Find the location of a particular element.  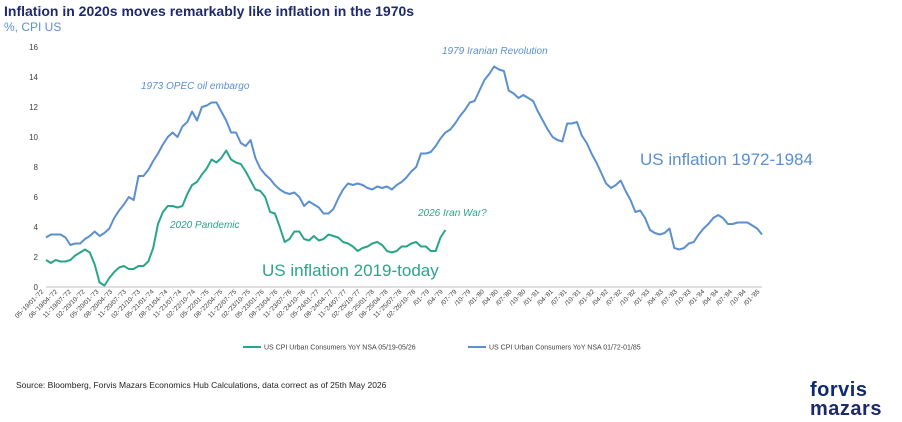

chart-subtitle: %, CPI US is located at coordinates (33, 27).